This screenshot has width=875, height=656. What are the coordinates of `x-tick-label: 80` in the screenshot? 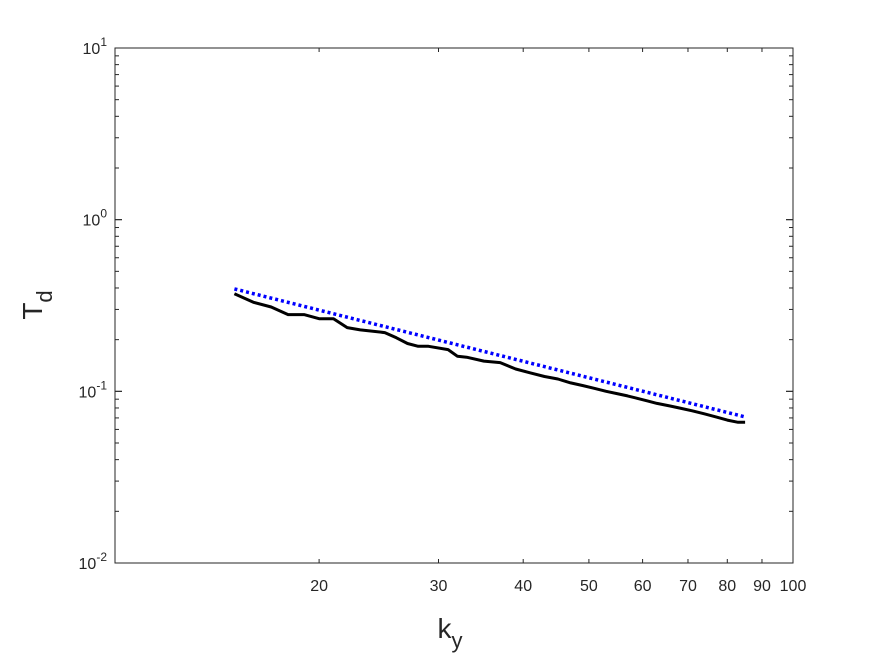 It's located at (727, 586).